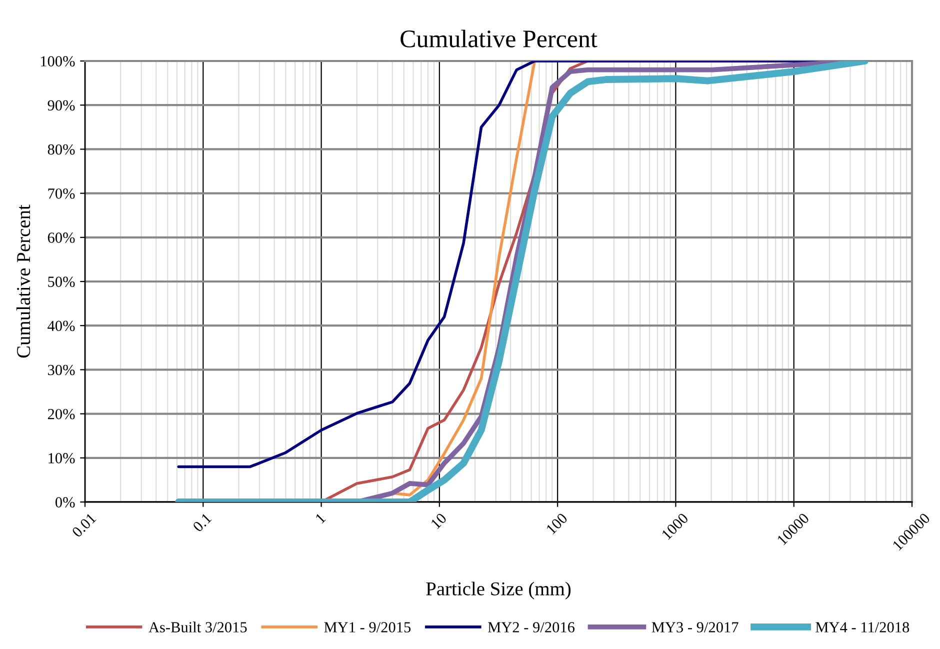  Describe the element at coordinates (61, 237) in the screenshot. I see `y-tick-label: 60%` at that location.